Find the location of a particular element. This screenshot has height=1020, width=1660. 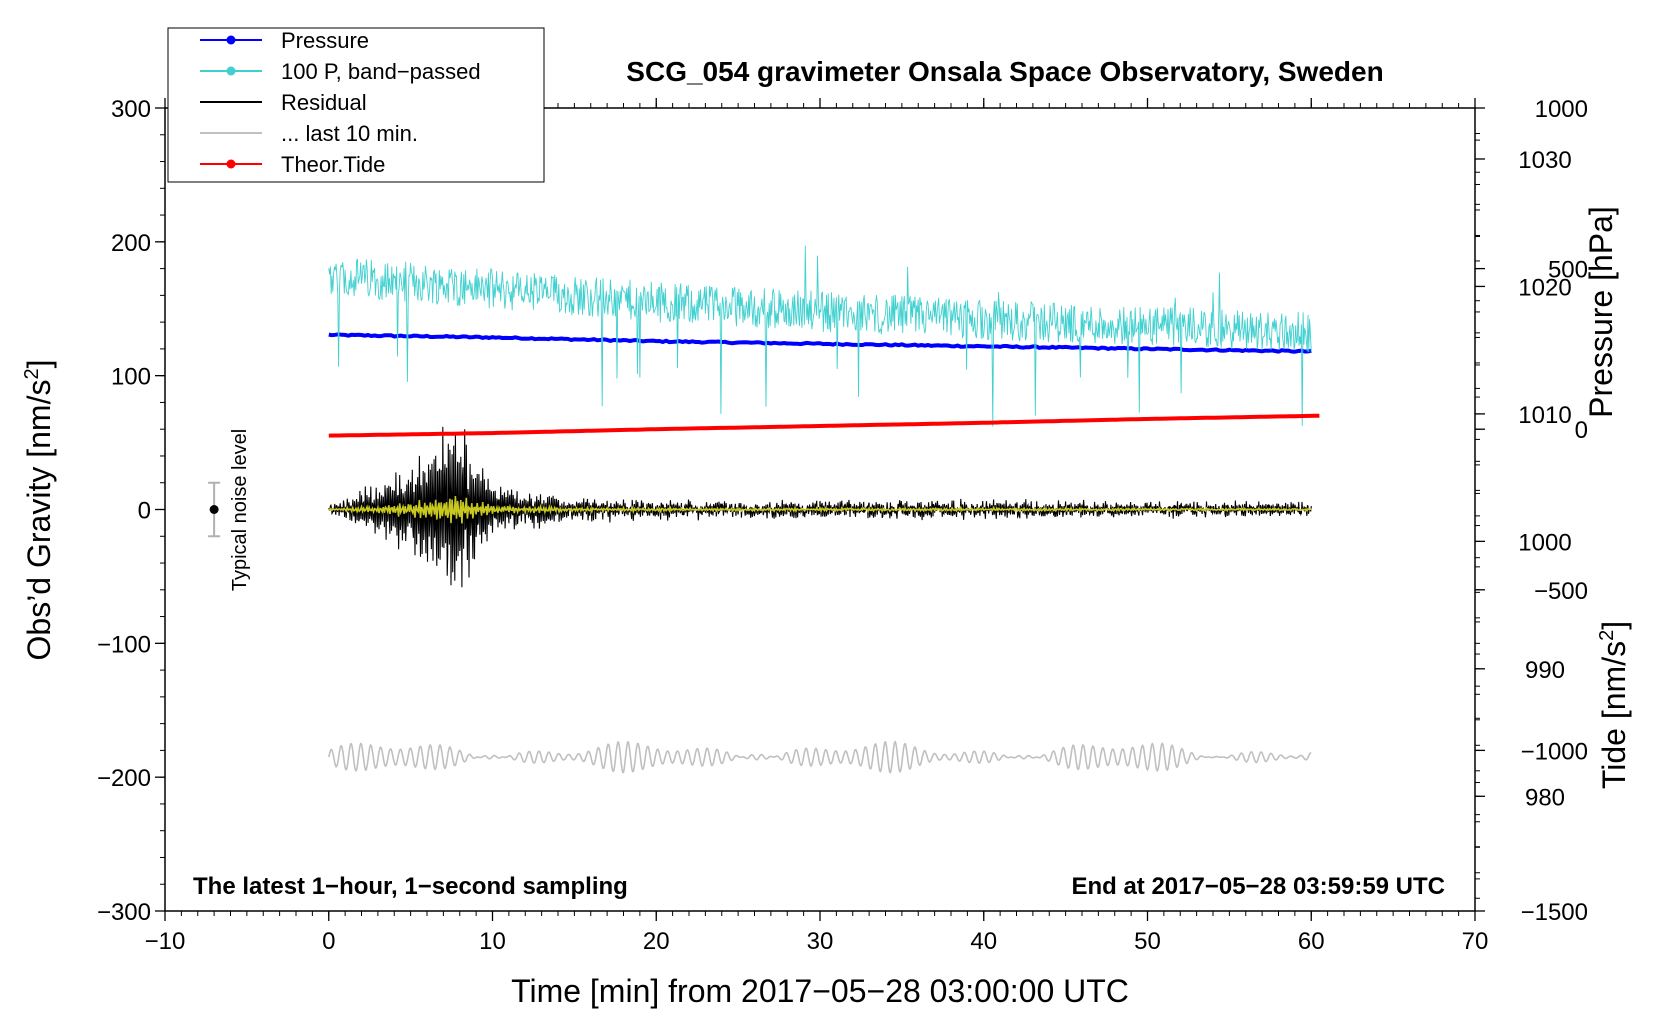

pressure-tick-label: 980 is located at coordinates (1545, 797).